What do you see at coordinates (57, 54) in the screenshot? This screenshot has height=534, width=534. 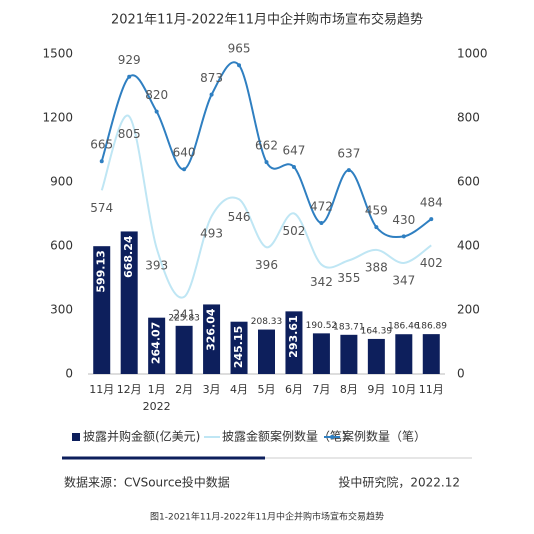 I see `y-tick-label: 1500` at bounding box center [57, 54].